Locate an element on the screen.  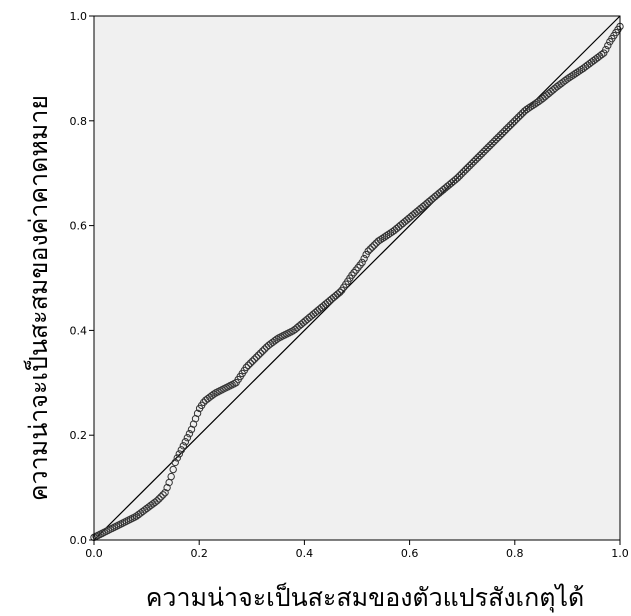
y-tick-label: 0.4 is located at coordinates (79, 330).